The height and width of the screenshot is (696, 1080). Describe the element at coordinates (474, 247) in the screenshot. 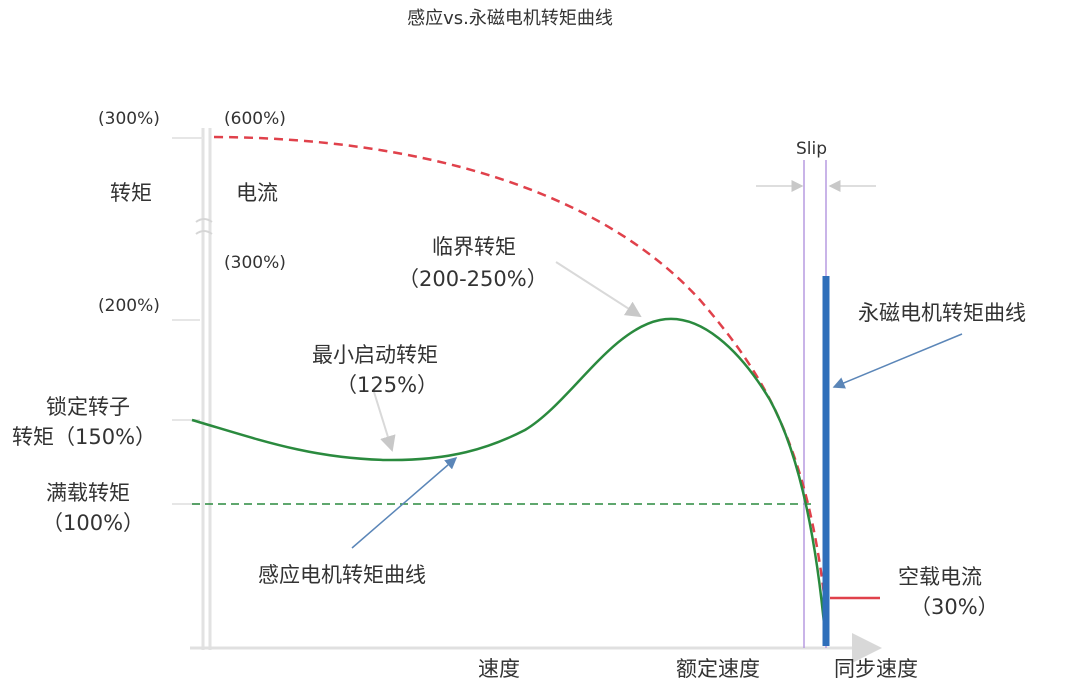

I see `breakdown-label: 临界转矩` at that location.